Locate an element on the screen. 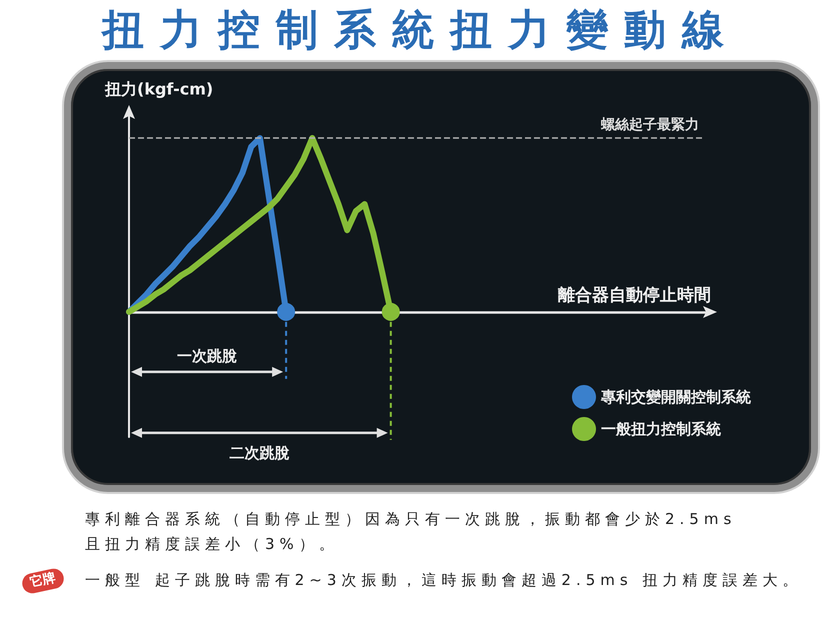 Image resolution: width=826 pixels, height=618 pixels. legend-label: 專利交變開關控制系統 is located at coordinates (675, 397).